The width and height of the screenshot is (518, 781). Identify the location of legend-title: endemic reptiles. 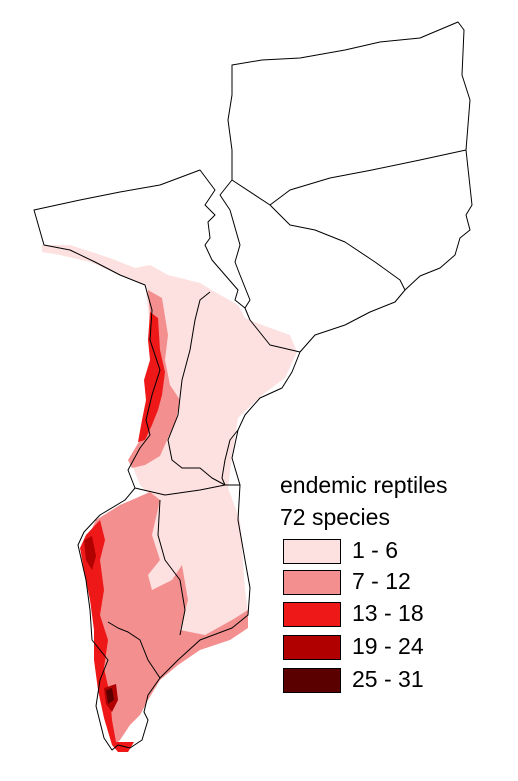
(364, 485).